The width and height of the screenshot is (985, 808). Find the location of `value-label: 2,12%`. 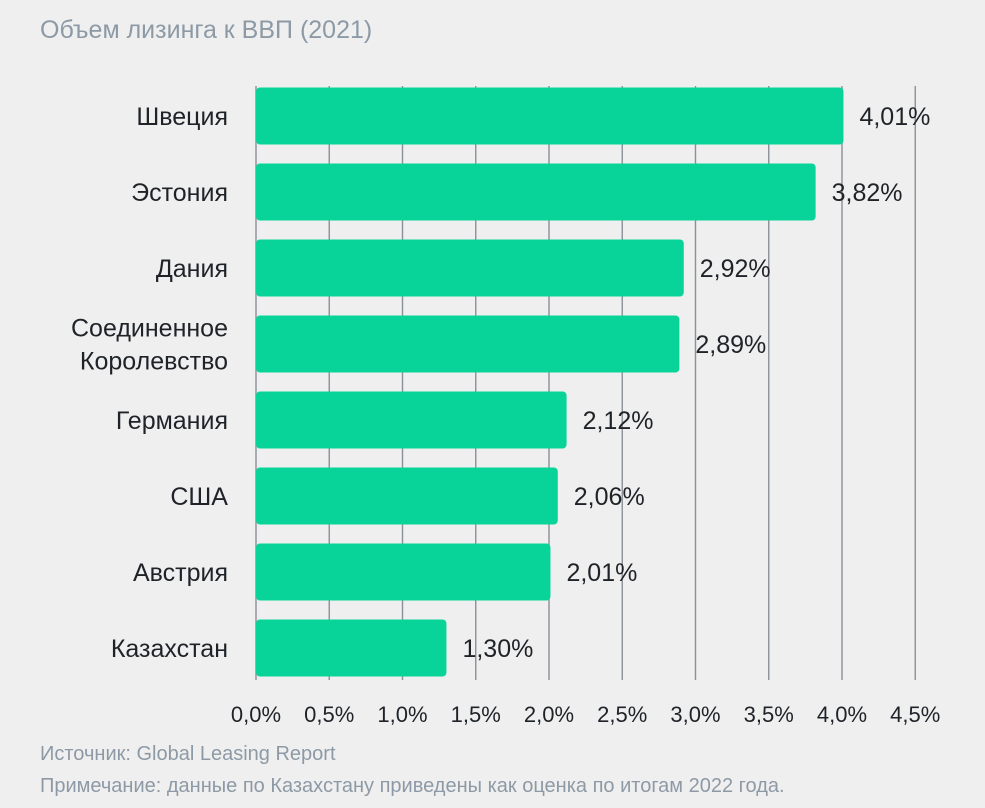

value-label: 2,12% is located at coordinates (618, 421).